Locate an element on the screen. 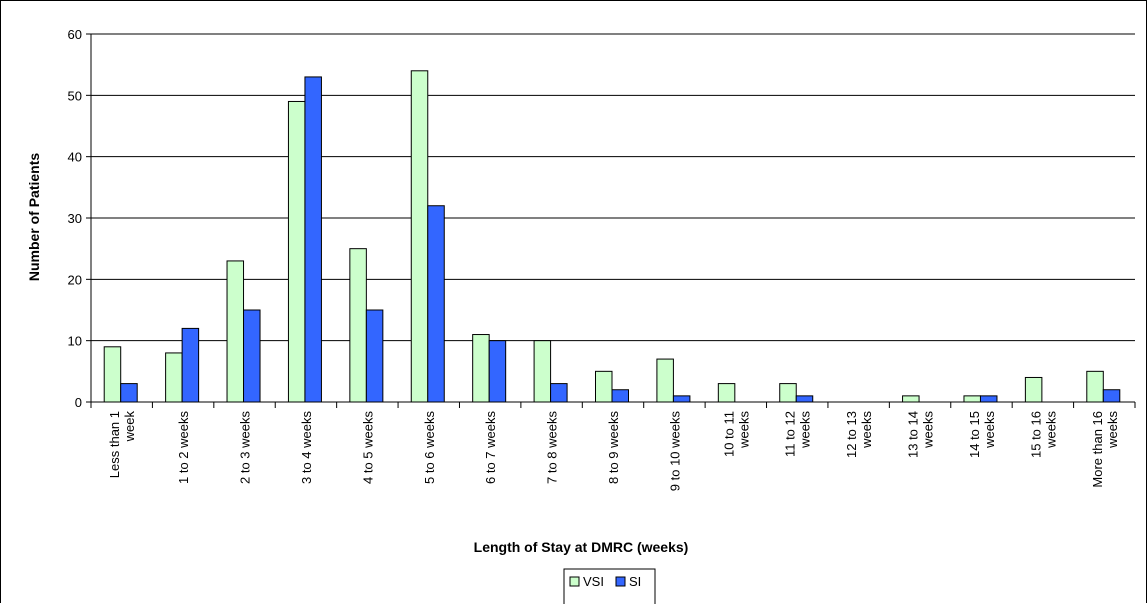 This screenshot has width=1148, height=609. legend-label-vsi: VSI is located at coordinates (593, 581).